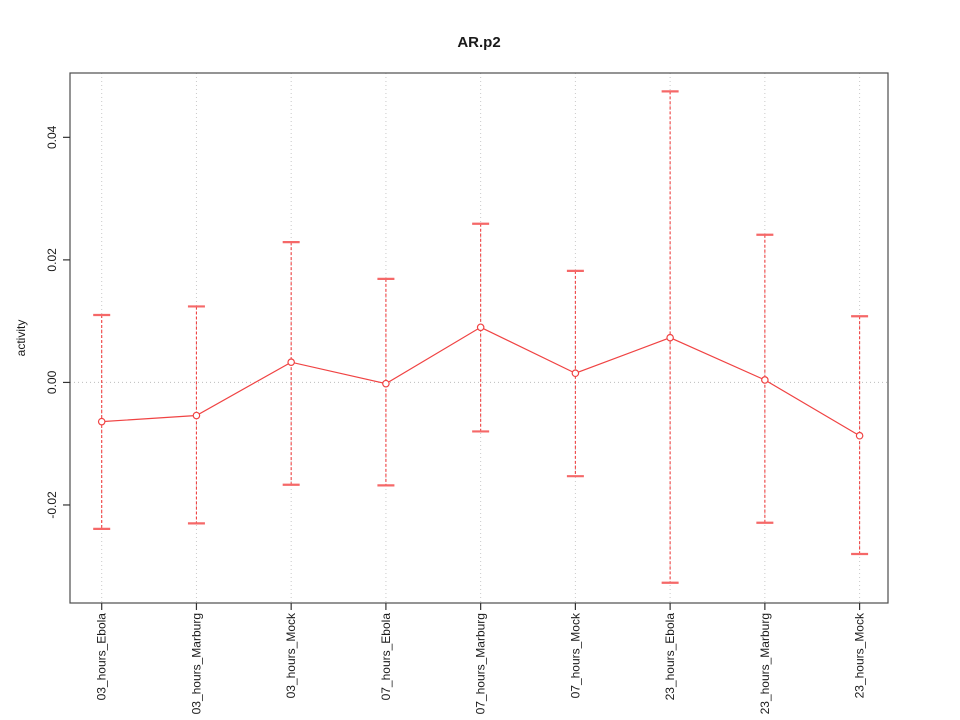 The width and height of the screenshot is (960, 720). I want to click on x-tick-label: 07_hours_Ebola, so click(386, 657).